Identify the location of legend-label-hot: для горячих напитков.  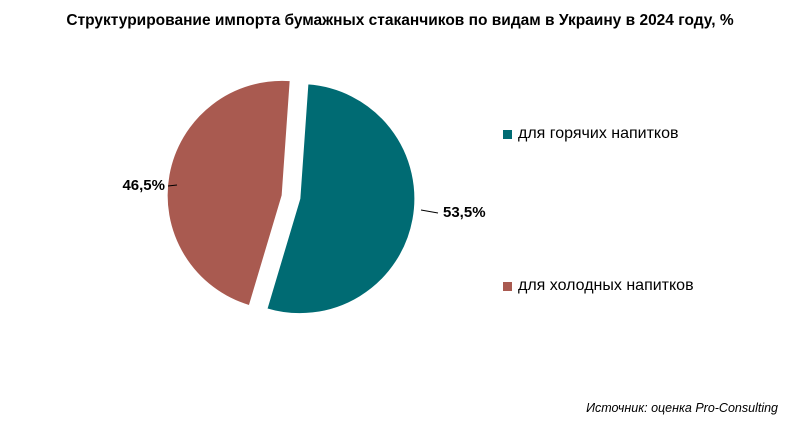
(598, 133).